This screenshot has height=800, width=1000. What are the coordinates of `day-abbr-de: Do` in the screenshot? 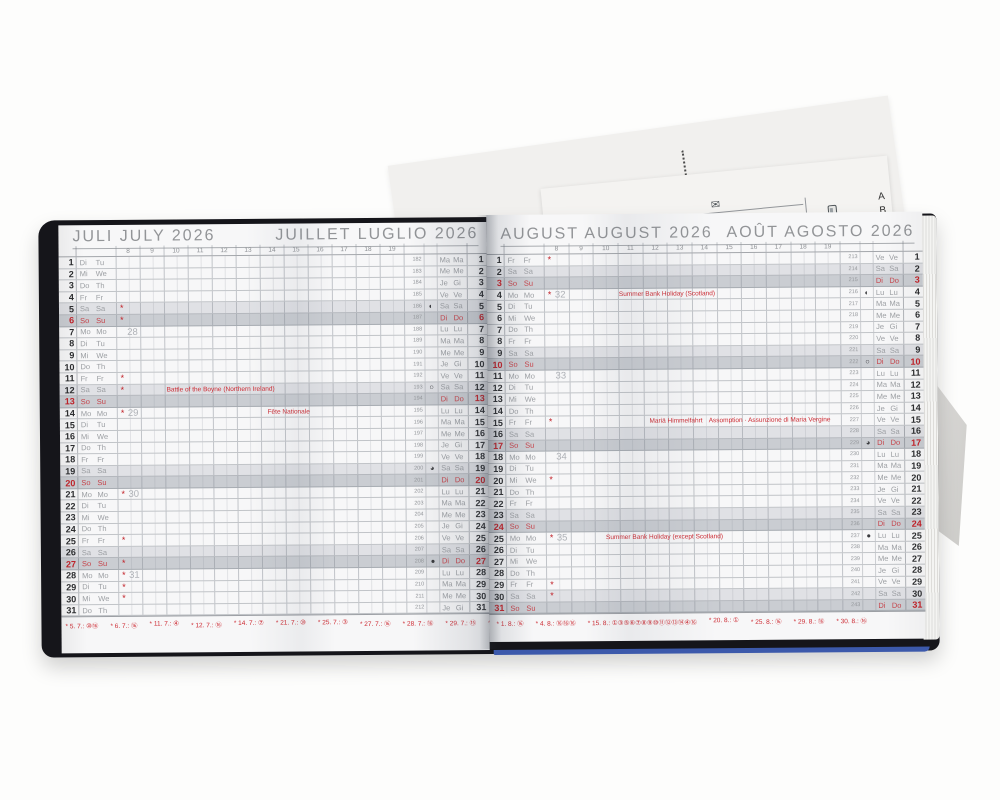 It's located at (85, 367).